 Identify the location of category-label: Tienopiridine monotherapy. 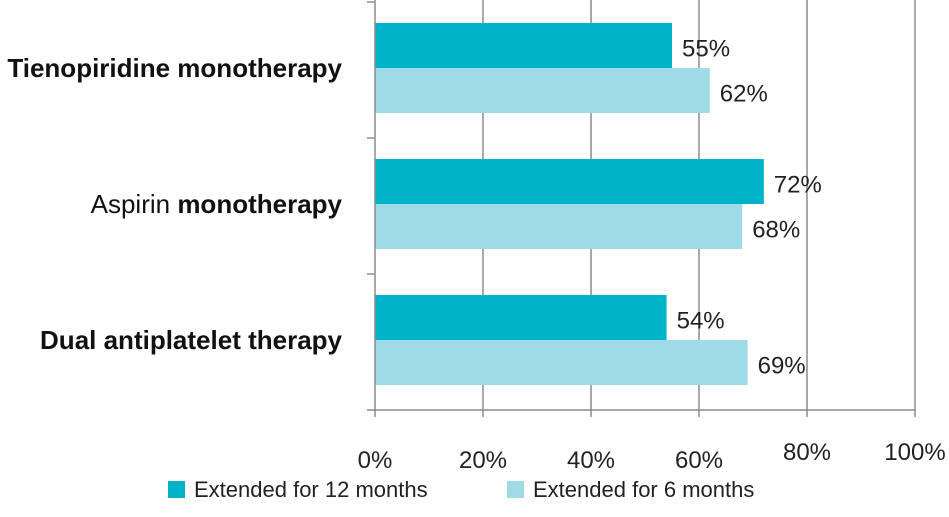
(174, 68).